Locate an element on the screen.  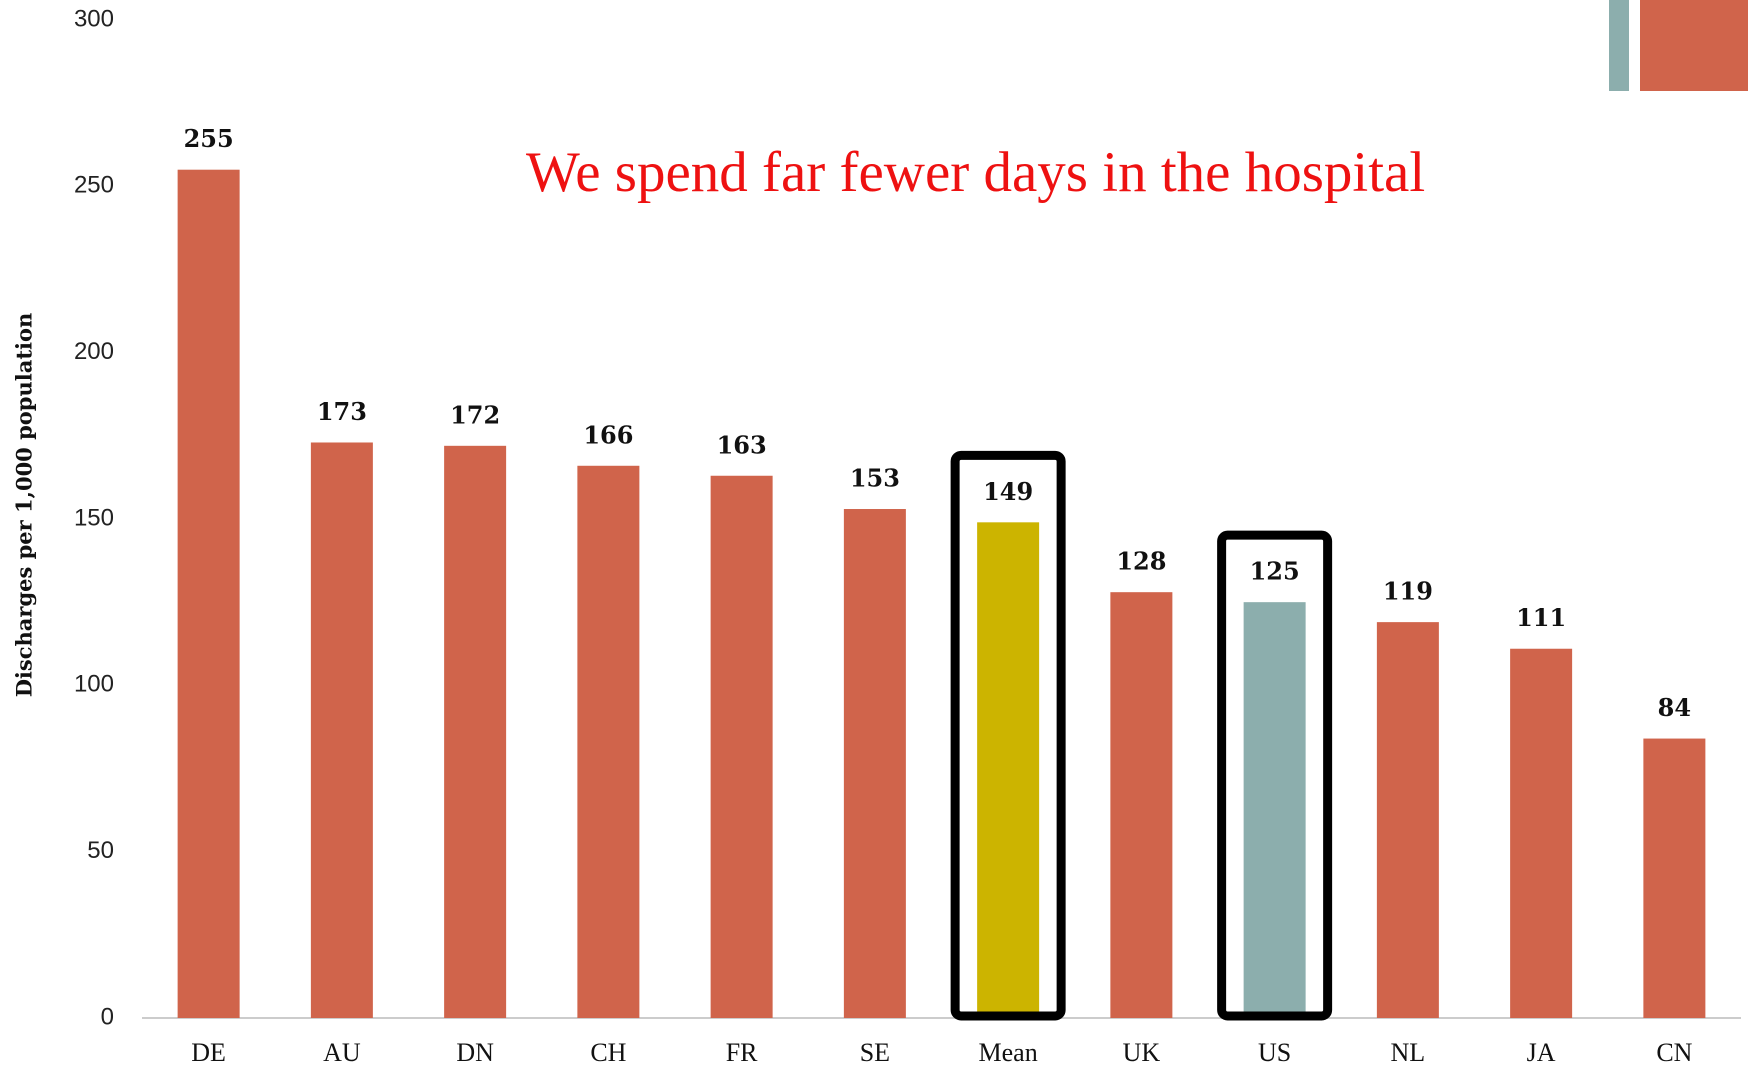
y-tick-label: 200 is located at coordinates (94, 351).